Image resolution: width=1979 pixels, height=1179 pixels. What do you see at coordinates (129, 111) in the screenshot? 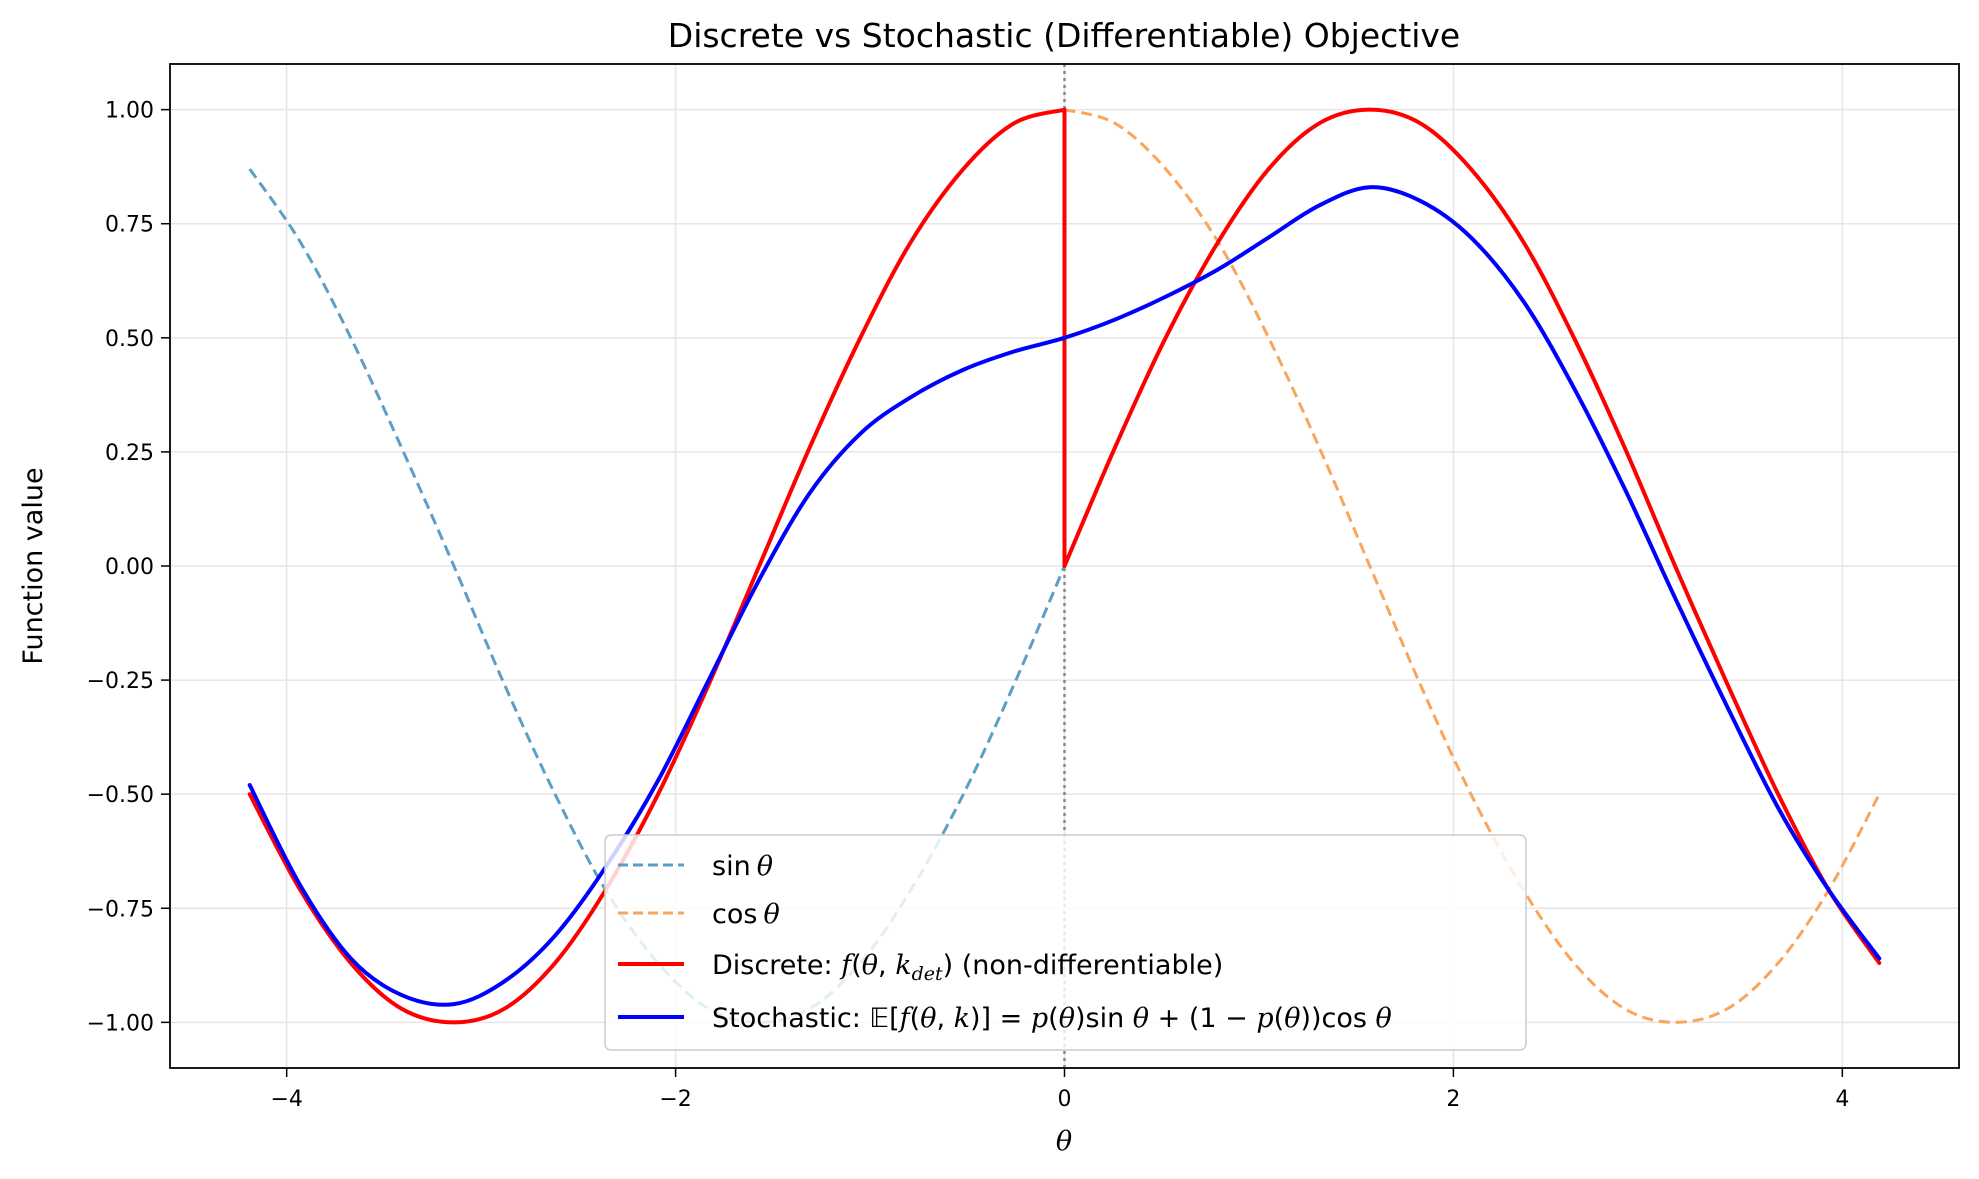
I see `y-tick-label: 1.00` at bounding box center [129, 111].